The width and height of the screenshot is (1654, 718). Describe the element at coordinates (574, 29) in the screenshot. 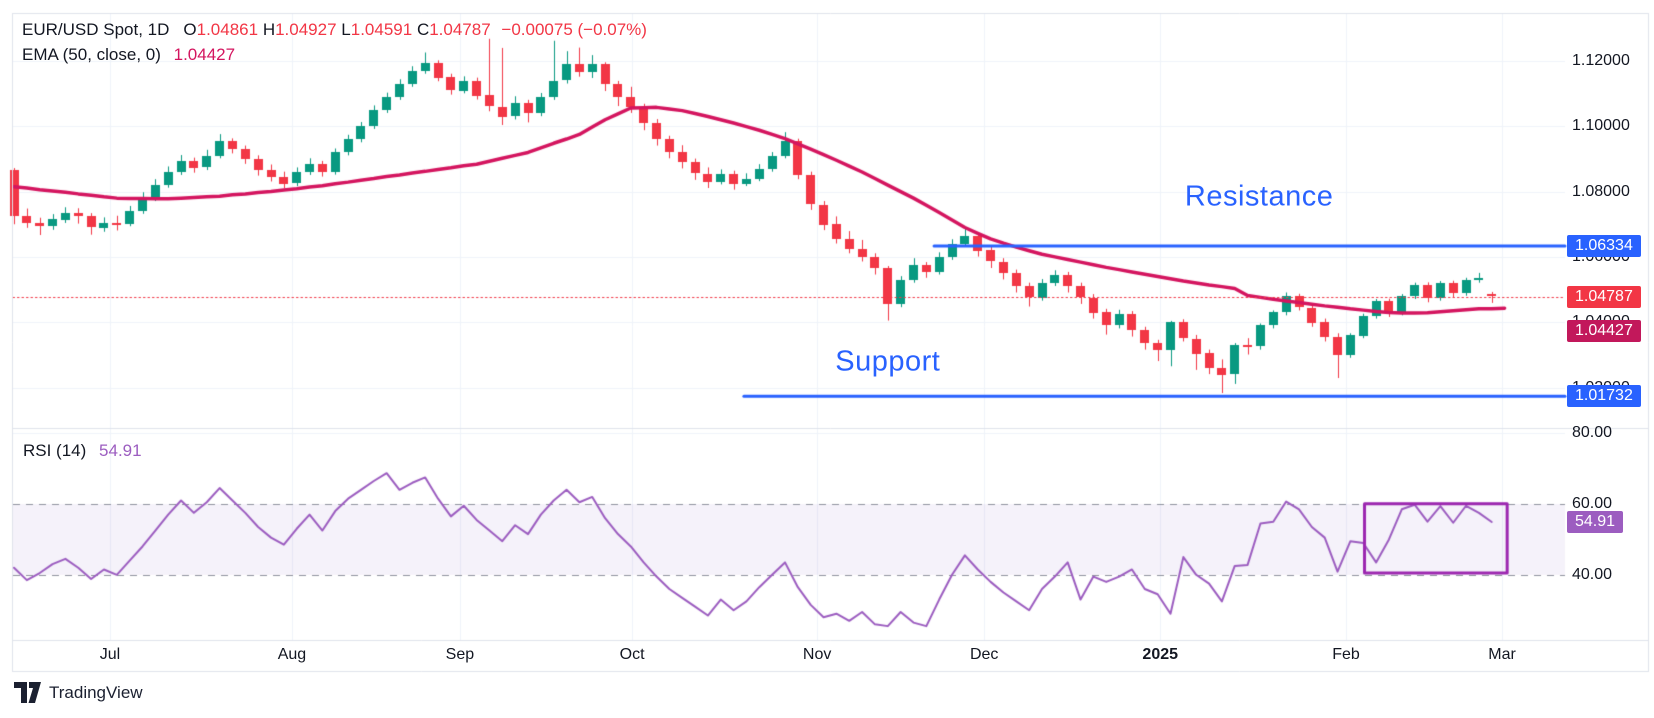

I see `change-value: −0.00075 (−0.07%)` at that location.